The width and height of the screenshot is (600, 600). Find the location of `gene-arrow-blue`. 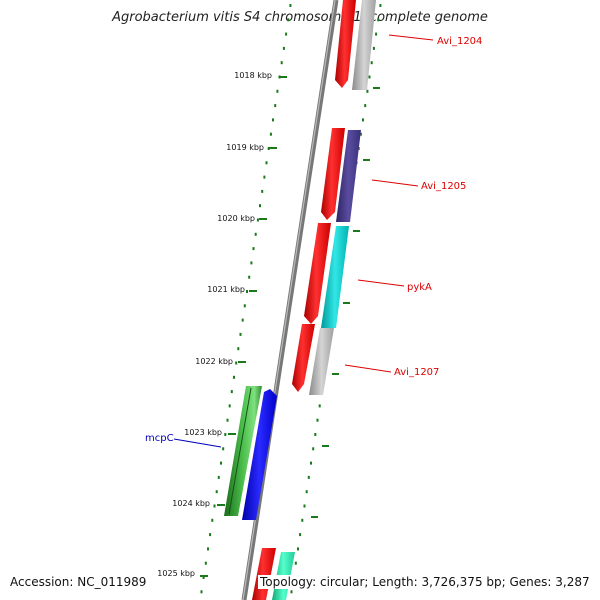

gene-arrow-blue is located at coordinates (259, 454).